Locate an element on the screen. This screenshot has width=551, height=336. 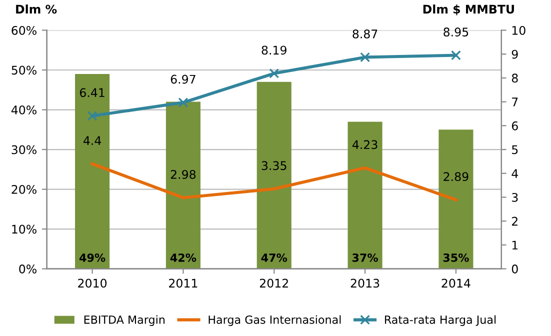
y2-tick-label: 6 is located at coordinates (515, 125).